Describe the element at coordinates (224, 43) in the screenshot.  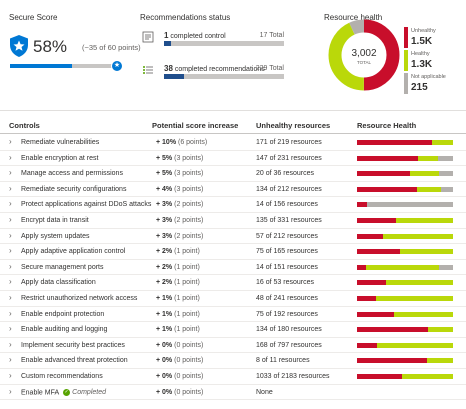
I see `controls-progress-bar` at that location.